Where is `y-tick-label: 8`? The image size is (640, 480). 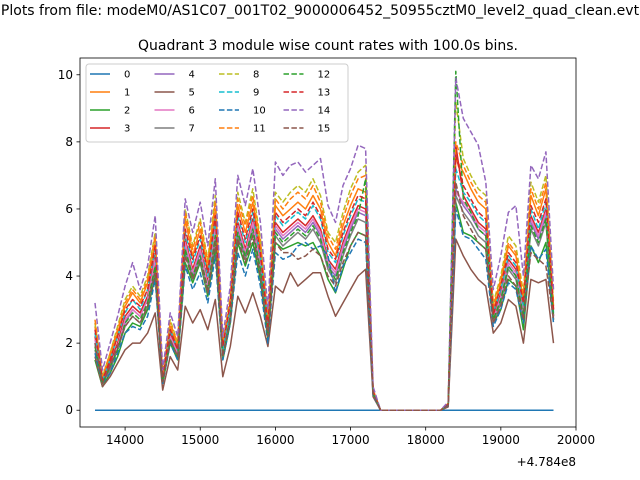 y-tick-label: 8 is located at coordinates (69, 142).